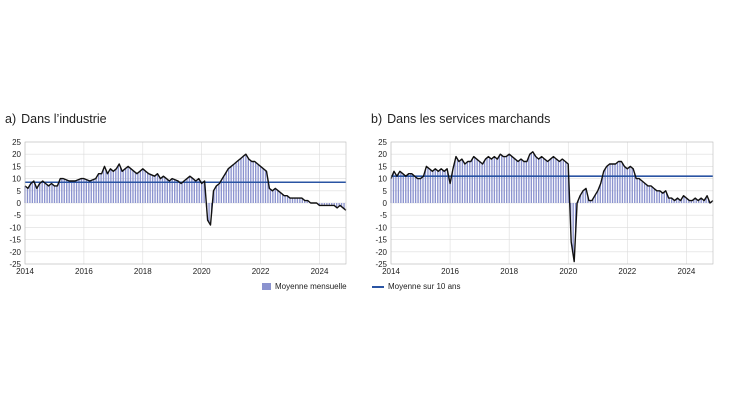 The image size is (730, 410). I want to click on y-tick-label: -25, so click(381, 264).